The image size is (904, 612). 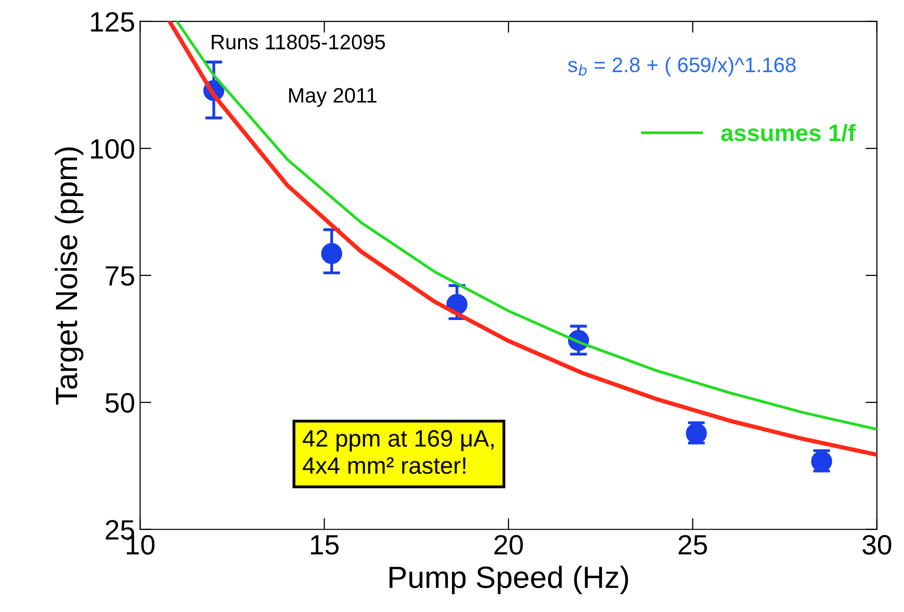 What do you see at coordinates (120, 276) in the screenshot?
I see `y-tick-label: 75` at bounding box center [120, 276].